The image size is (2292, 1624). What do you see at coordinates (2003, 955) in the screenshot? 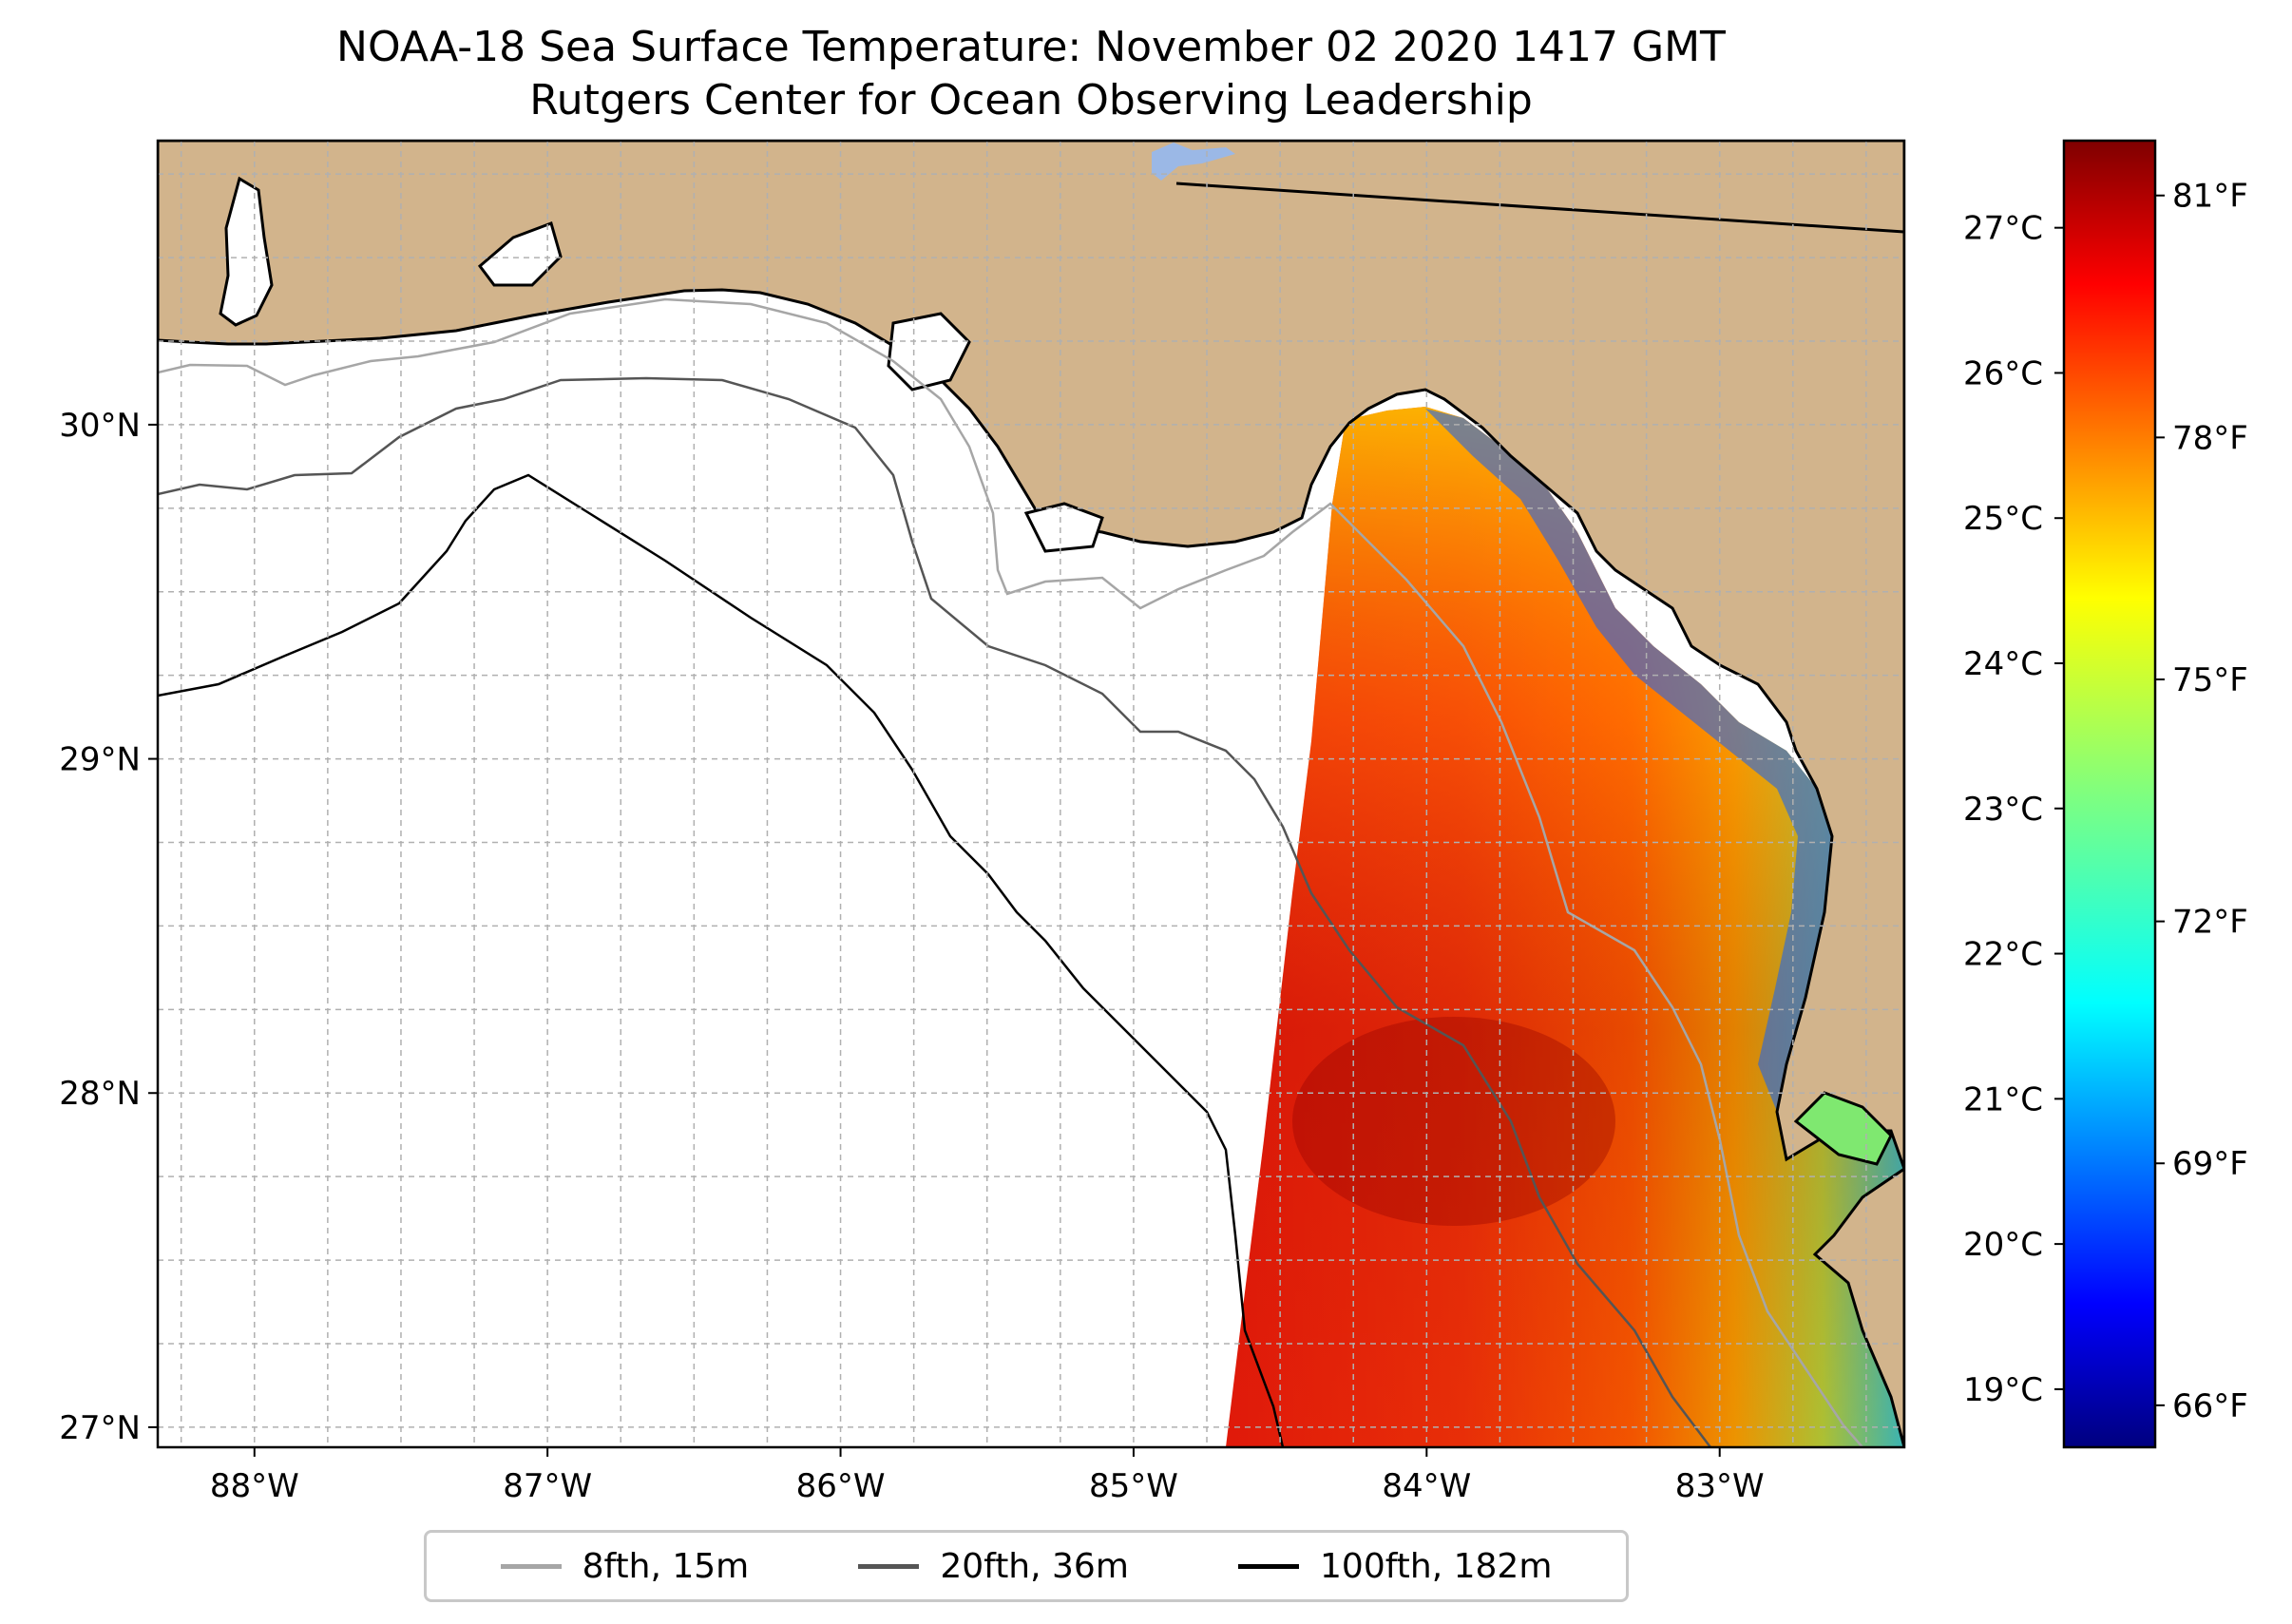
I see `celsius-tick-label: 22°C` at bounding box center [2003, 955].